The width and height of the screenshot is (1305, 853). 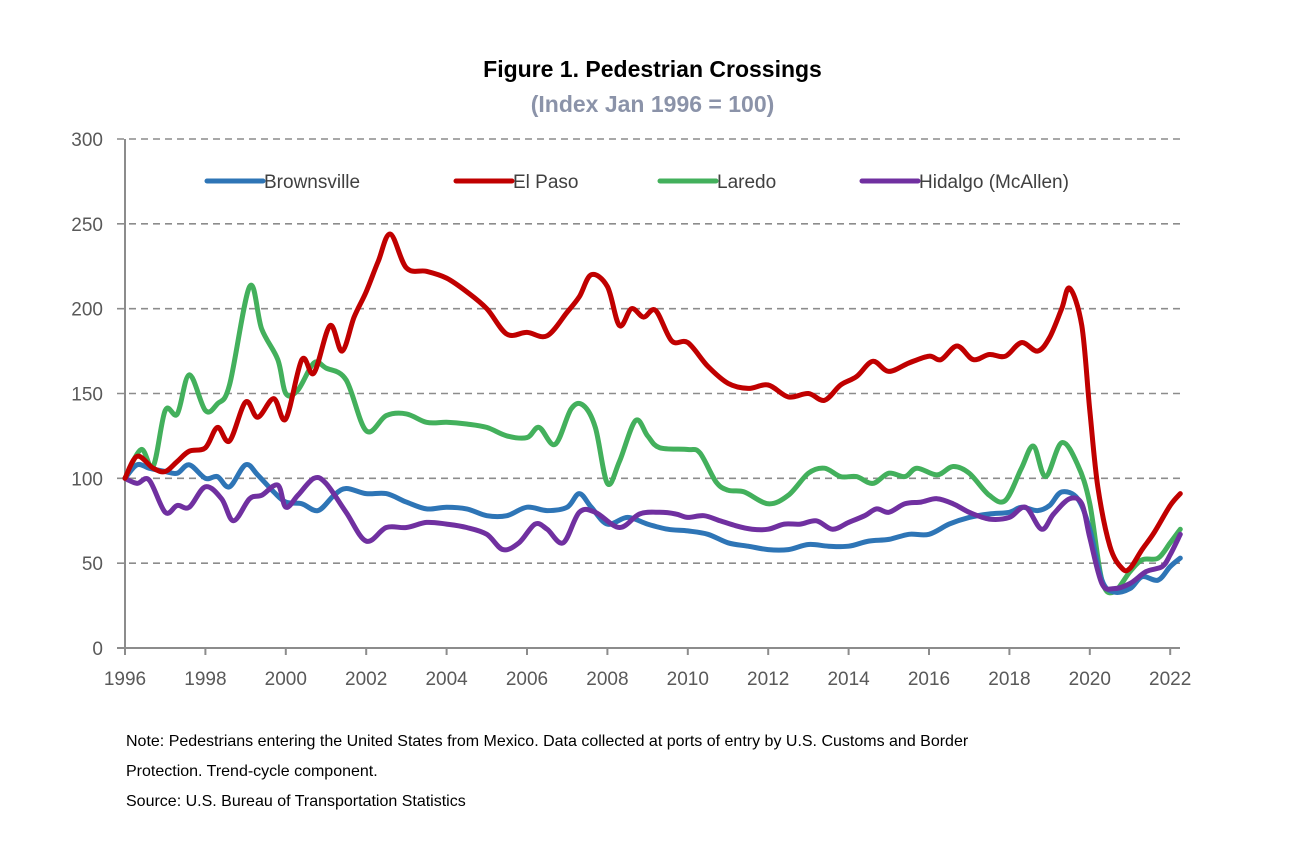 I want to click on legend-label: Laredo, so click(x=746, y=182).